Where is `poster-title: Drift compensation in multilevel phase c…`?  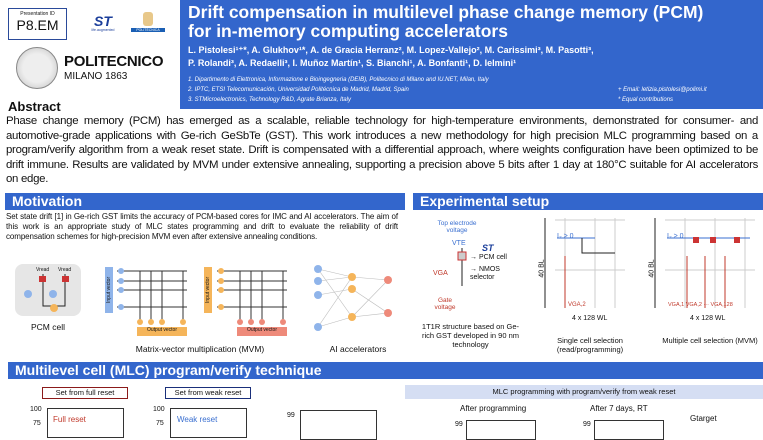
poster-title: Drift compensation in multilevel phase c… is located at coordinates (475, 22).